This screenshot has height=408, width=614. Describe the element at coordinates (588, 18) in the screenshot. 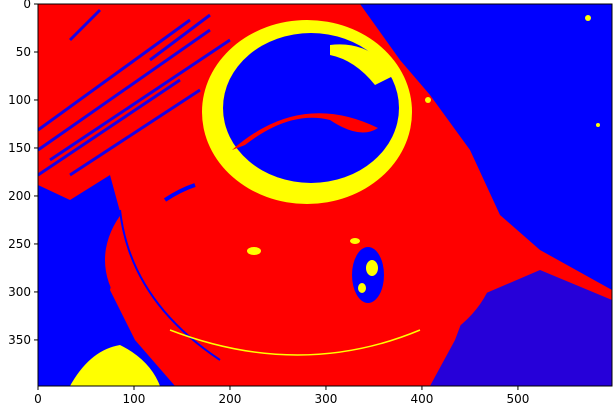

I see `yellow-dot-top-right` at that location.